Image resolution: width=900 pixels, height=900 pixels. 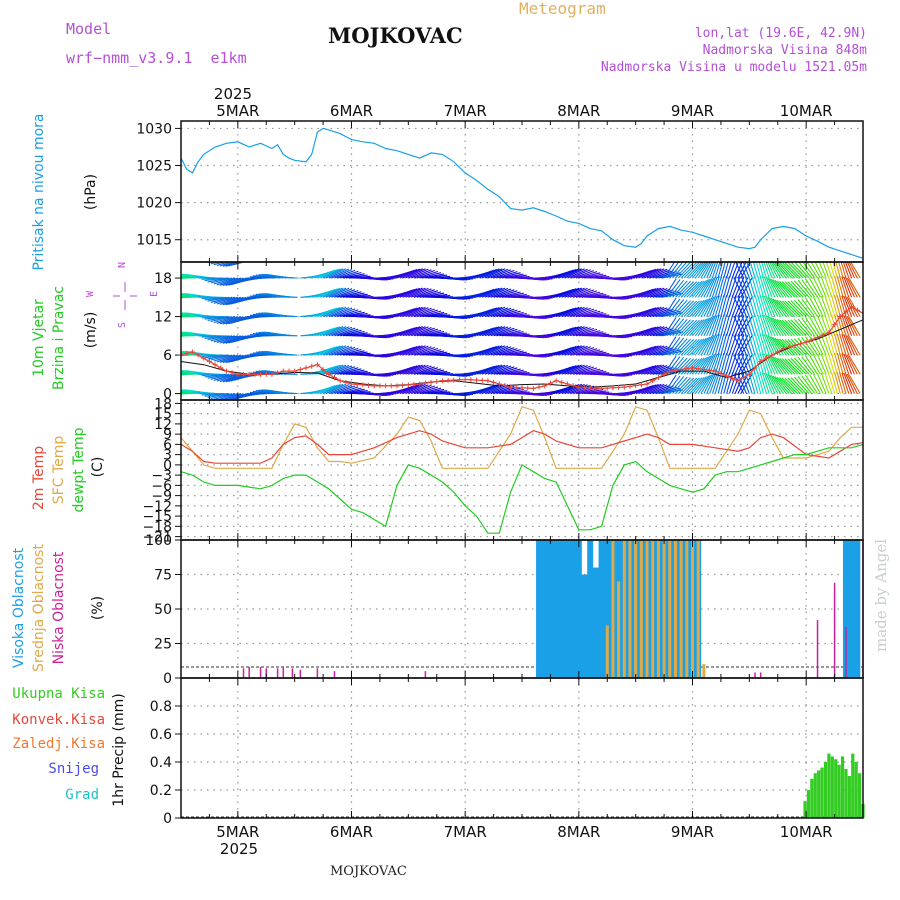 I want to click on y-tick-label: −3, so click(x=161, y=476).